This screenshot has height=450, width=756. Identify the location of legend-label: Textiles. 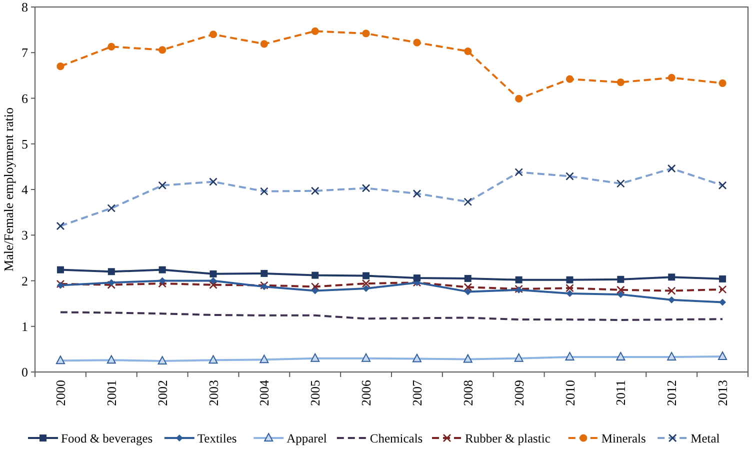
(217, 439).